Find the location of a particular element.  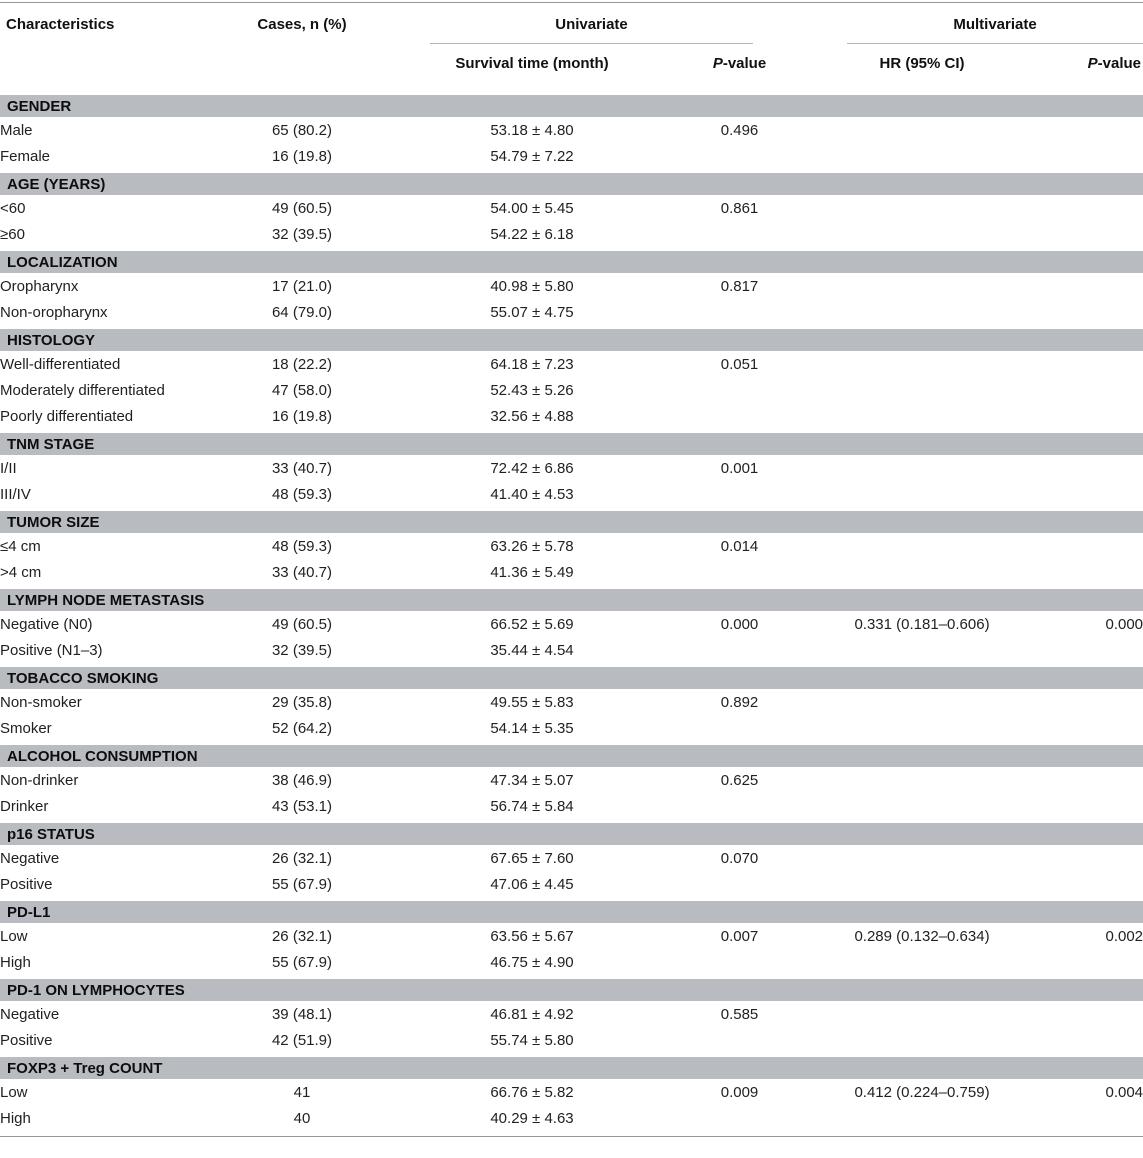

survival-time-cell: 63.56 ± 5.67 is located at coordinates (532, 936).